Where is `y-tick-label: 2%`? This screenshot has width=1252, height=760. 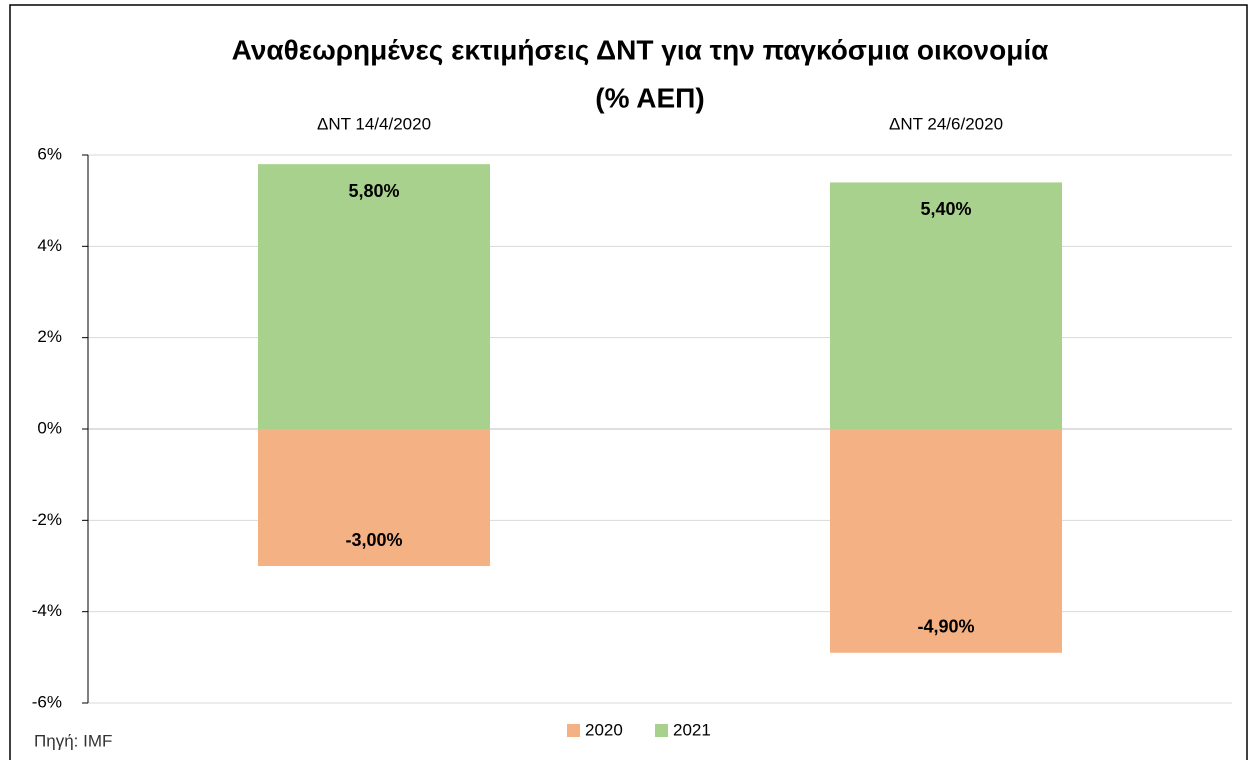 y-tick-label: 2% is located at coordinates (49, 336).